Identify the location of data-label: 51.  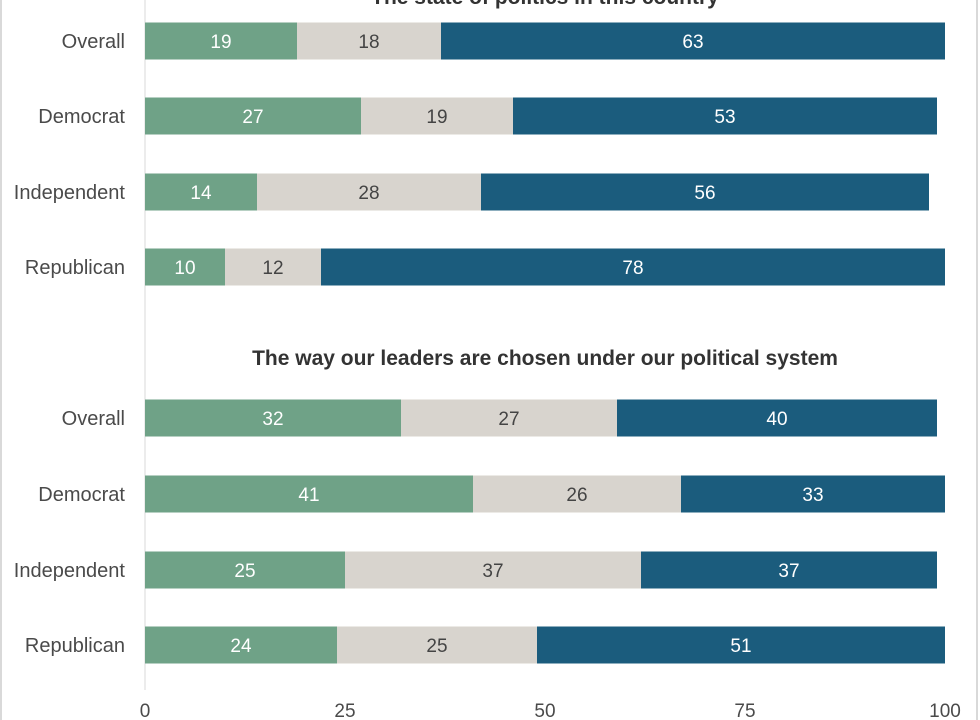
(740, 646).